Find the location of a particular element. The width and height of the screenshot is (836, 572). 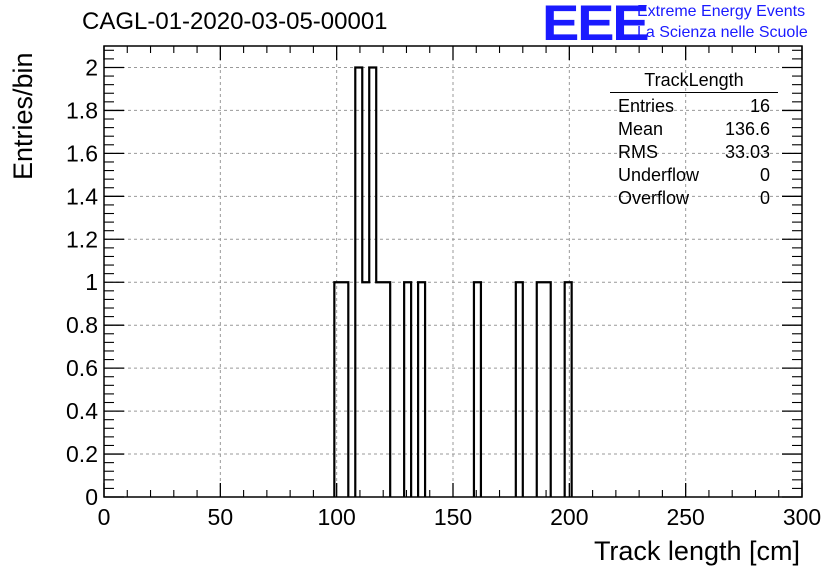

stats-label: Underflow is located at coordinates (659, 175).